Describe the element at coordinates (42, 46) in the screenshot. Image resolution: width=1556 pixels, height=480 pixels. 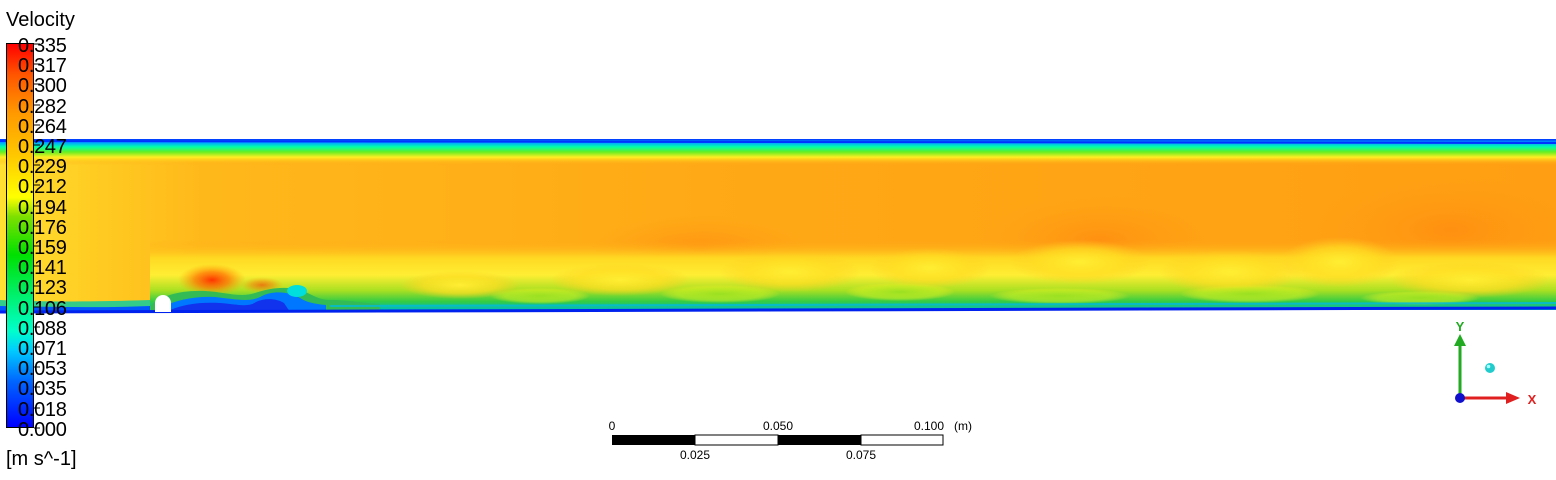
I see `legend-label: 0.335` at that location.